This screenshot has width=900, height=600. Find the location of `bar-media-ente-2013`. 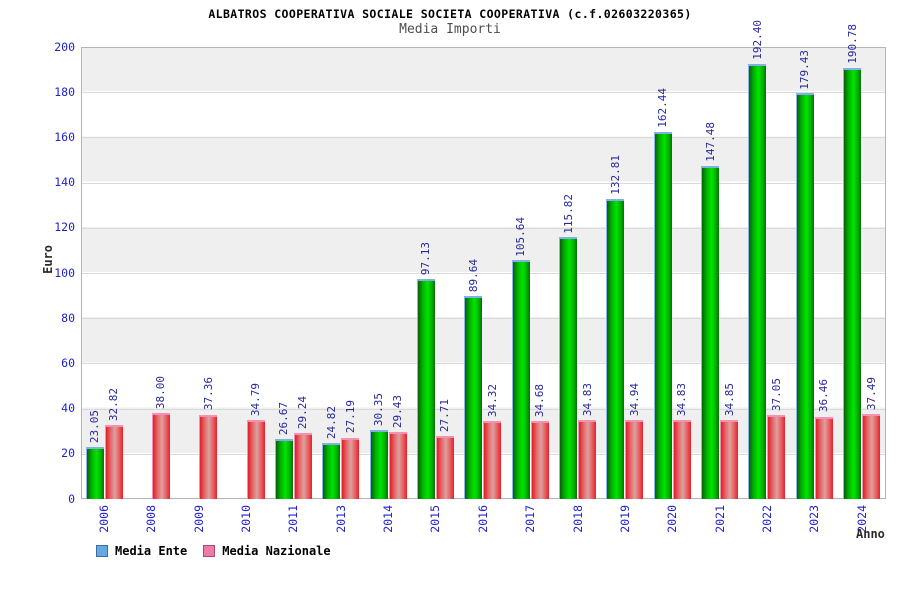

bar-media-ente-2013 is located at coordinates (331, 470).